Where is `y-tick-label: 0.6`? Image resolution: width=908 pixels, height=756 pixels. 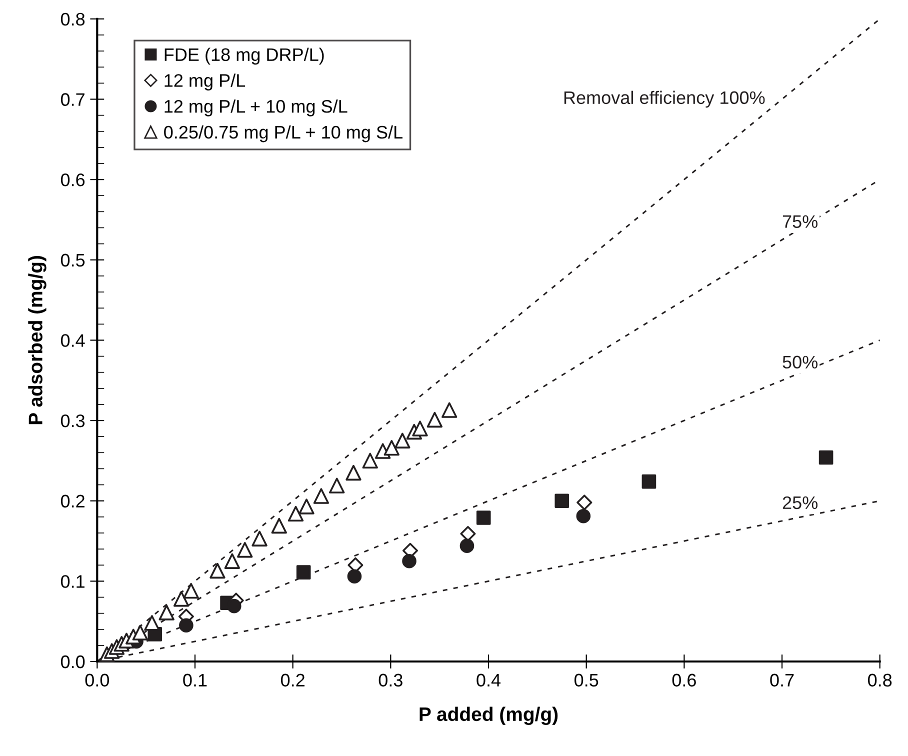 y-tick-label: 0.6 is located at coordinates (72, 179).